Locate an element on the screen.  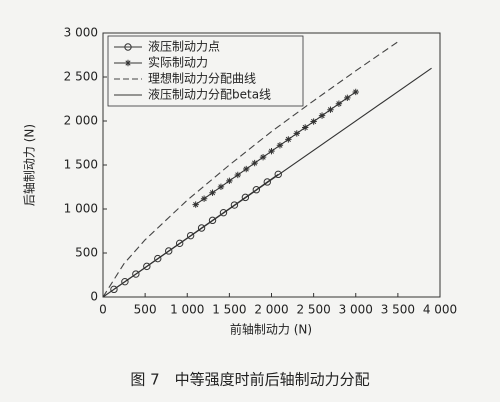
legend-box is located at coordinates (205, 71).